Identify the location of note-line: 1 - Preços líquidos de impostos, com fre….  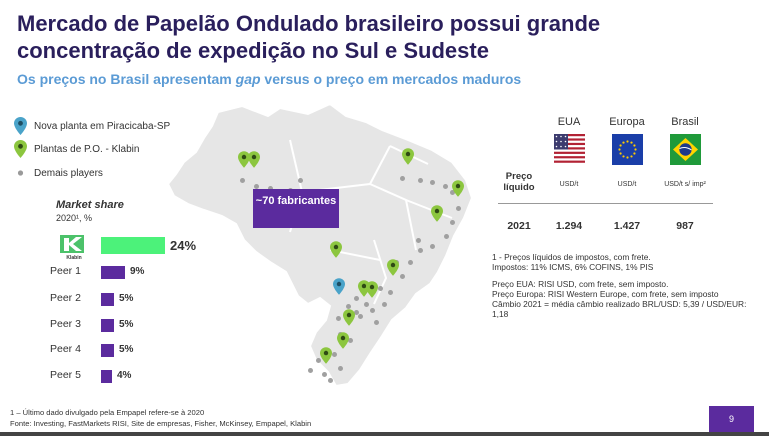
(571, 257).